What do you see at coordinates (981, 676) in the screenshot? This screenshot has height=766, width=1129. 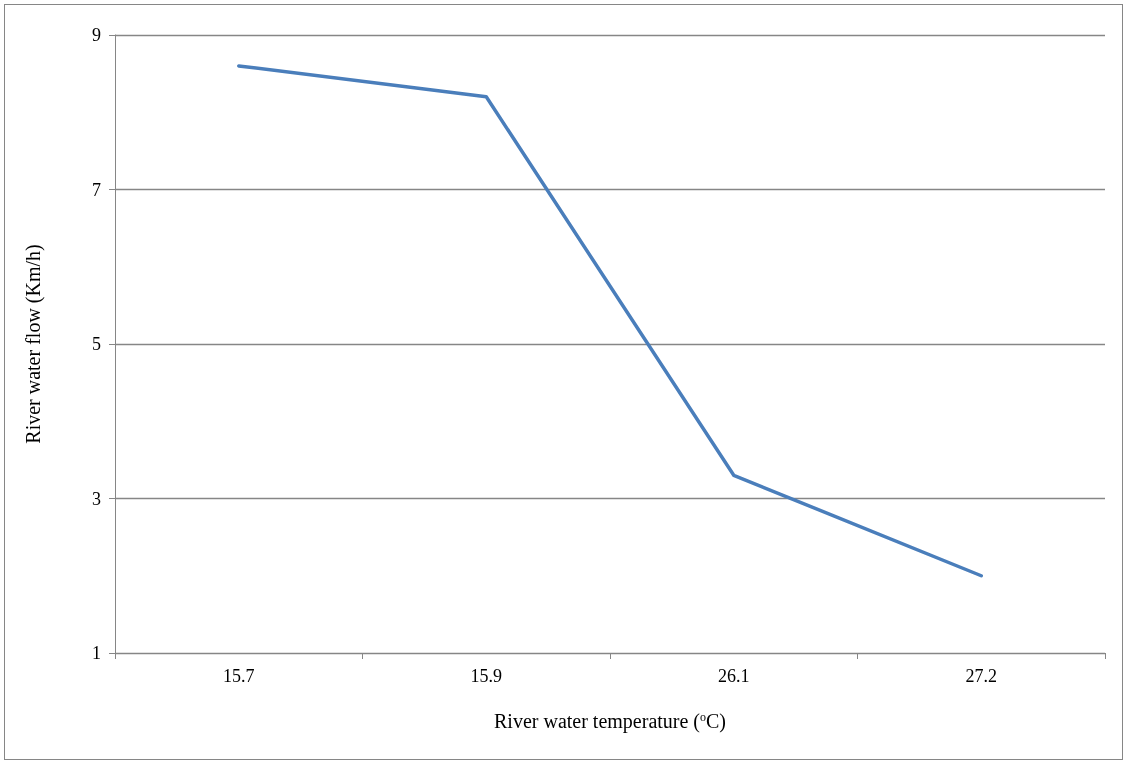 I see `x-tick-label: 27.2` at bounding box center [981, 676].